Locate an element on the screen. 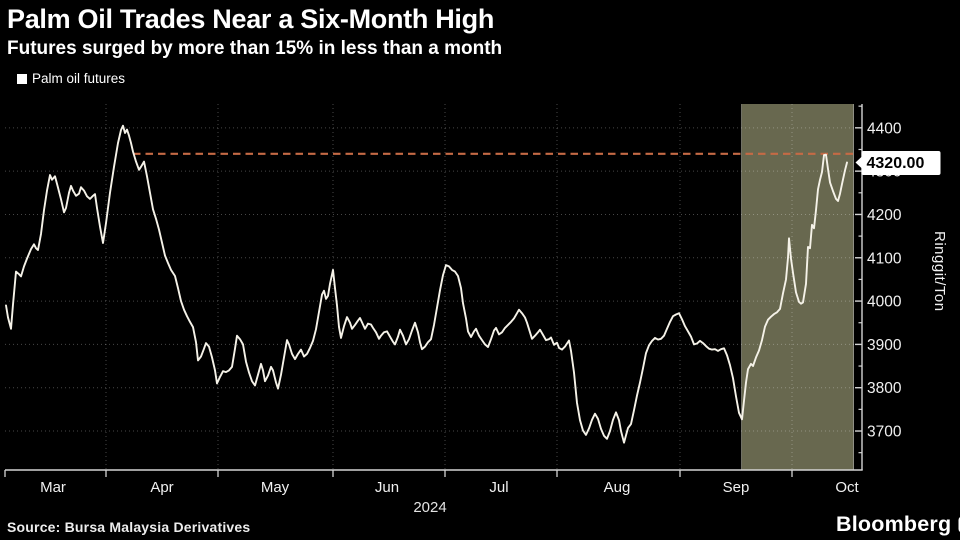 This screenshot has width=960, height=540. y-tick-label: 4400 is located at coordinates (884, 128).